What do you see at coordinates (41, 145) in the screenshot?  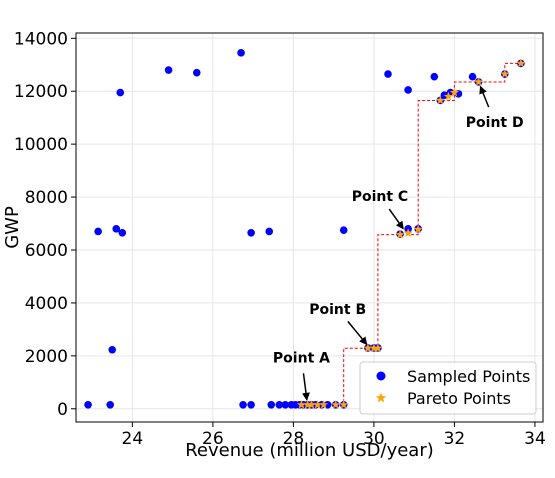 I see `y-tick-label-5: 10000` at bounding box center [41, 145].